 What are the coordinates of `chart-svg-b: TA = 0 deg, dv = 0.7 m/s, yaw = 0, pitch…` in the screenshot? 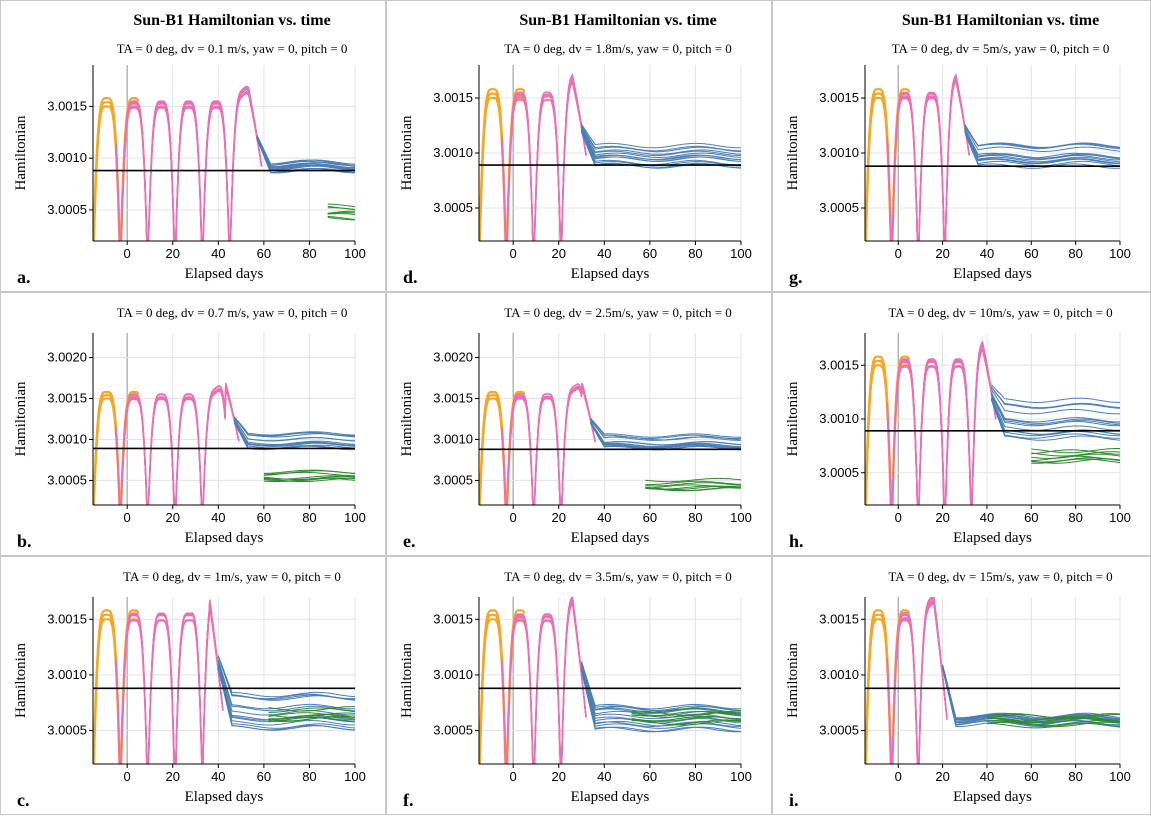 It's located at (189, 428).